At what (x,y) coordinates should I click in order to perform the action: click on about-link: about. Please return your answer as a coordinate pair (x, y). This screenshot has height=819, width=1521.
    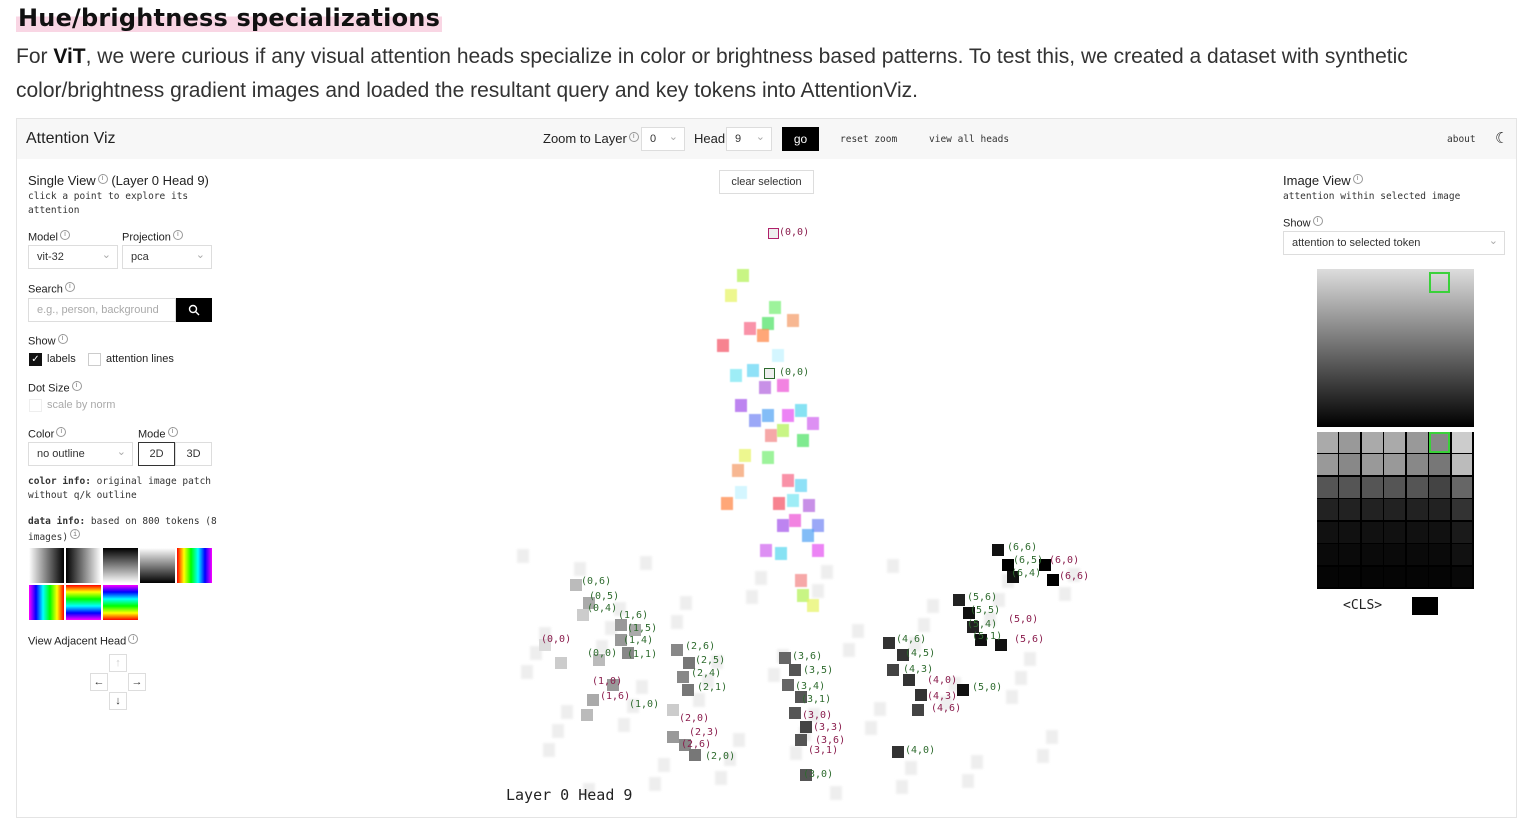
    Looking at the image, I should click on (1461, 139).